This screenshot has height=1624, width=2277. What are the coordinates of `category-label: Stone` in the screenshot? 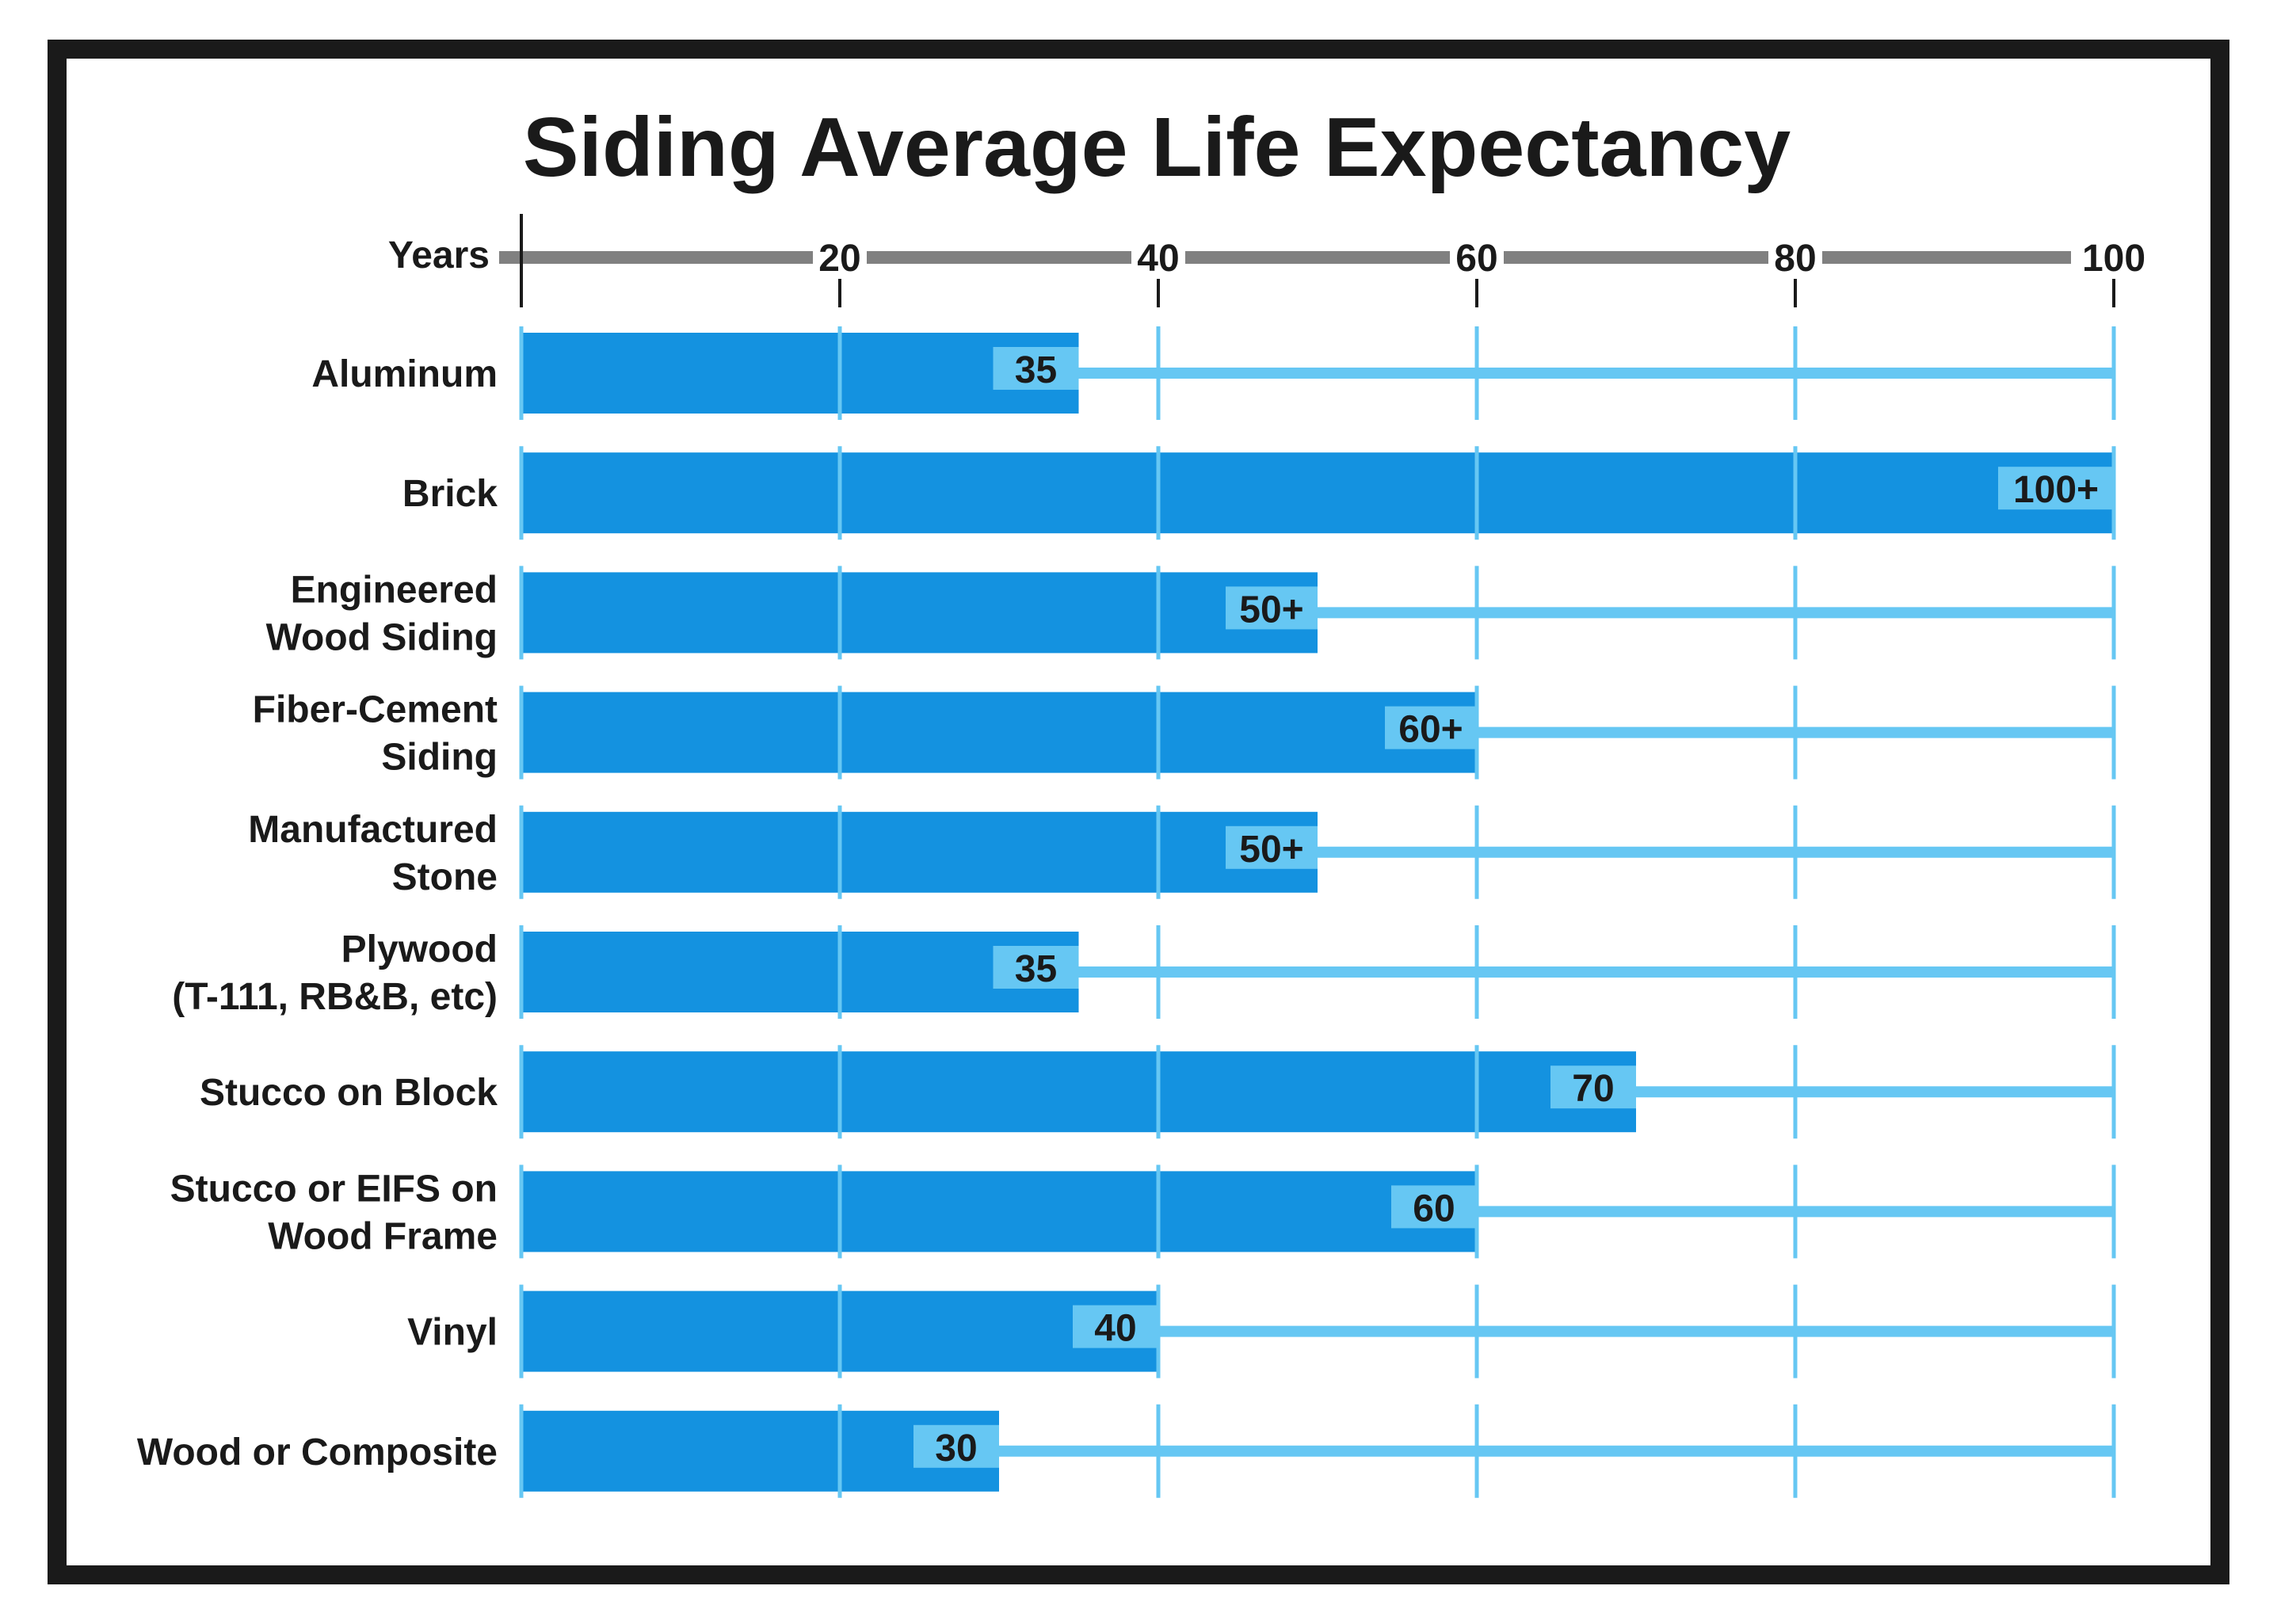 It's located at (445, 877).